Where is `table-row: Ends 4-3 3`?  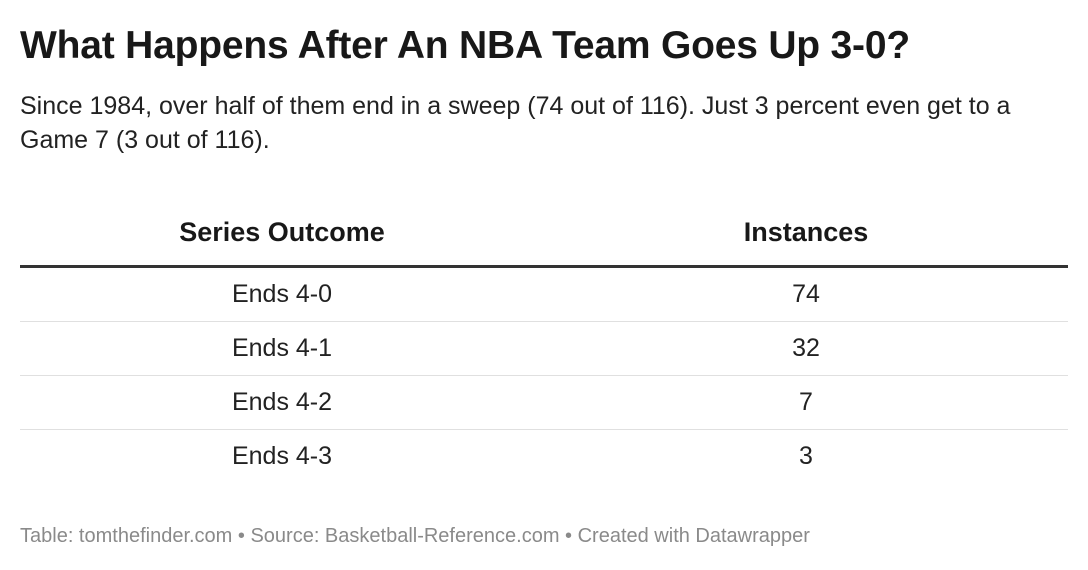 table-row: Ends 4-3 3 is located at coordinates (544, 457).